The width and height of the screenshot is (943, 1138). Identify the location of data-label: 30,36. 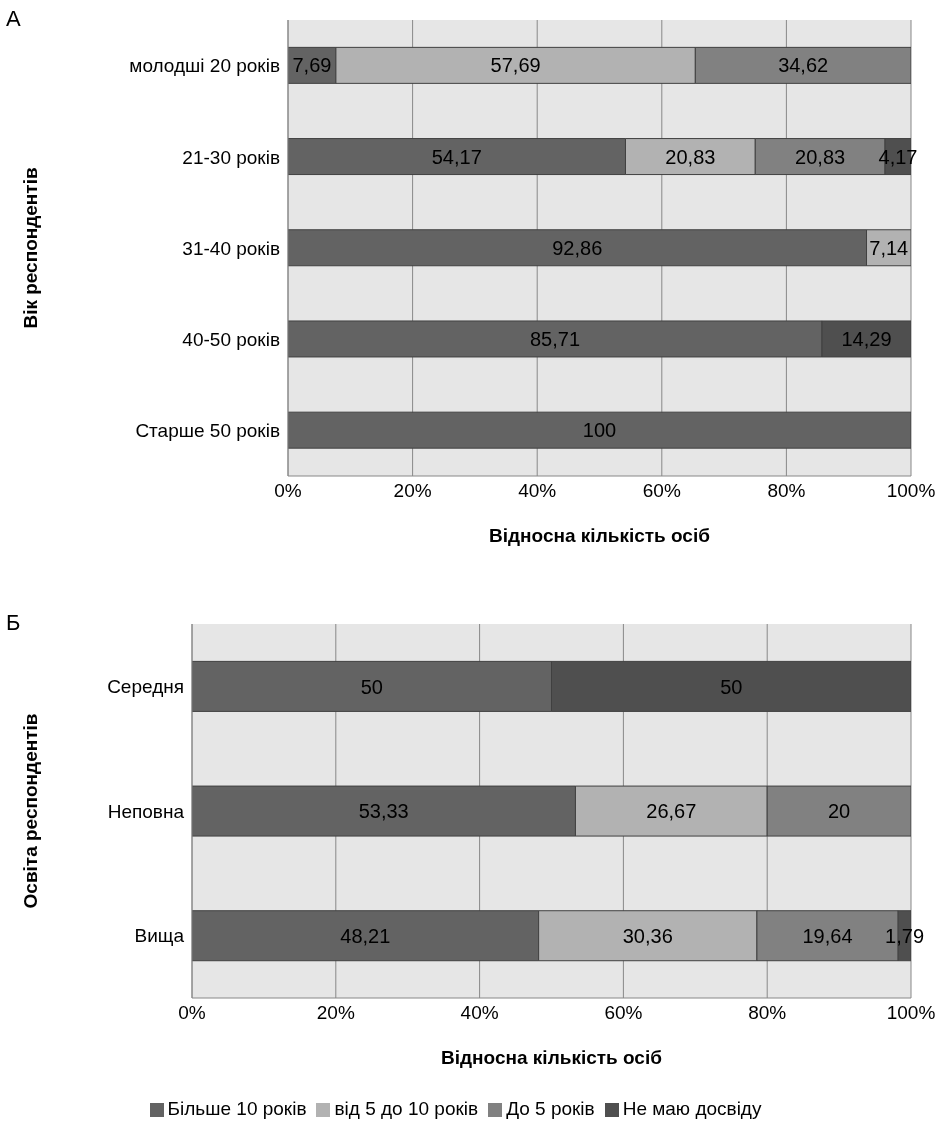
(647, 935).